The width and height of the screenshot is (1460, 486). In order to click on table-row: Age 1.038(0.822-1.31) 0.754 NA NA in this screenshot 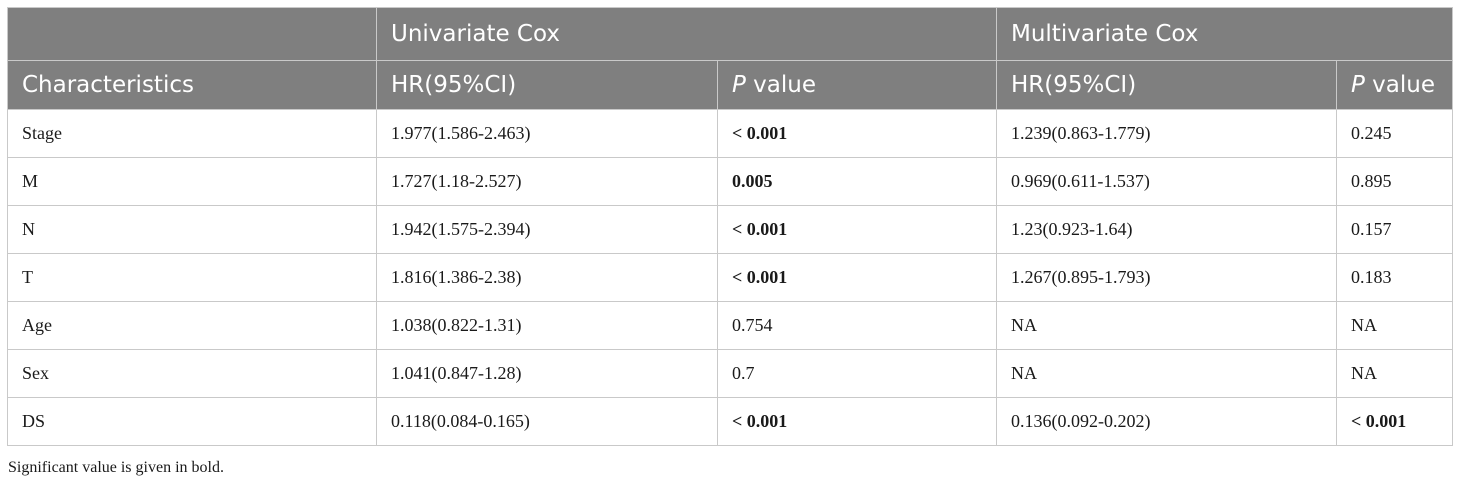, I will do `click(730, 325)`.